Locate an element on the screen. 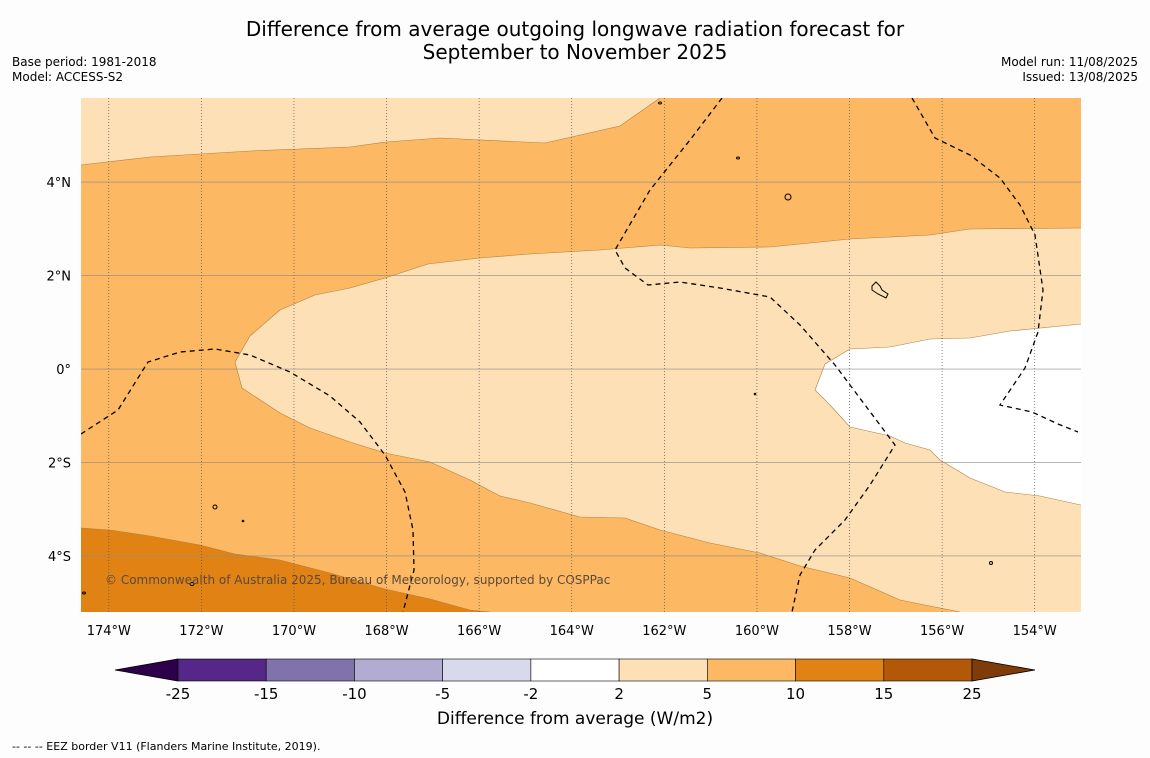 This screenshot has width=1150, height=758. colorbar-title: Difference from average (W/m2) is located at coordinates (575, 719).